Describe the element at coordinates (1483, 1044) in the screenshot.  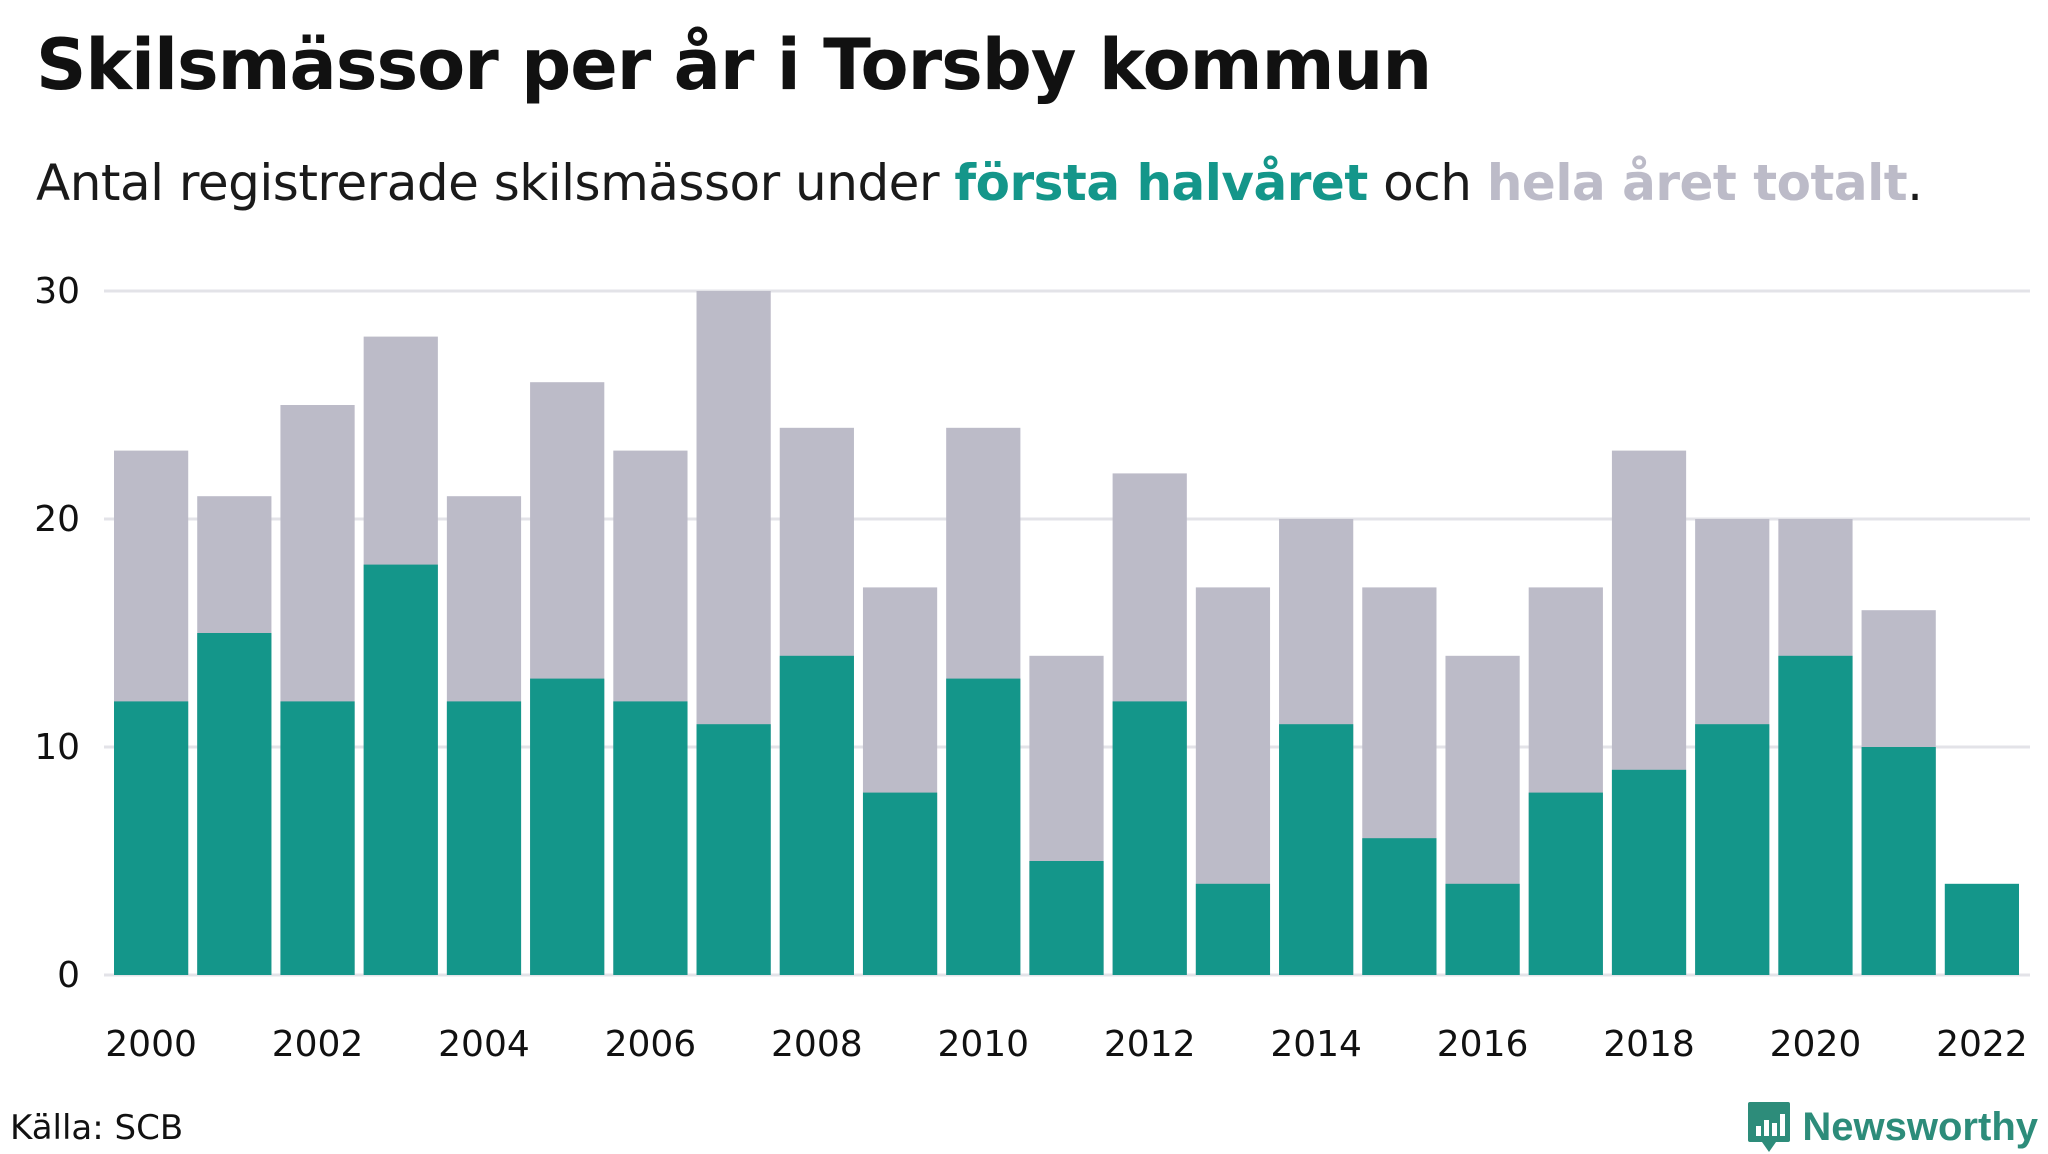
I see `x-tick-label: 2016` at that location.